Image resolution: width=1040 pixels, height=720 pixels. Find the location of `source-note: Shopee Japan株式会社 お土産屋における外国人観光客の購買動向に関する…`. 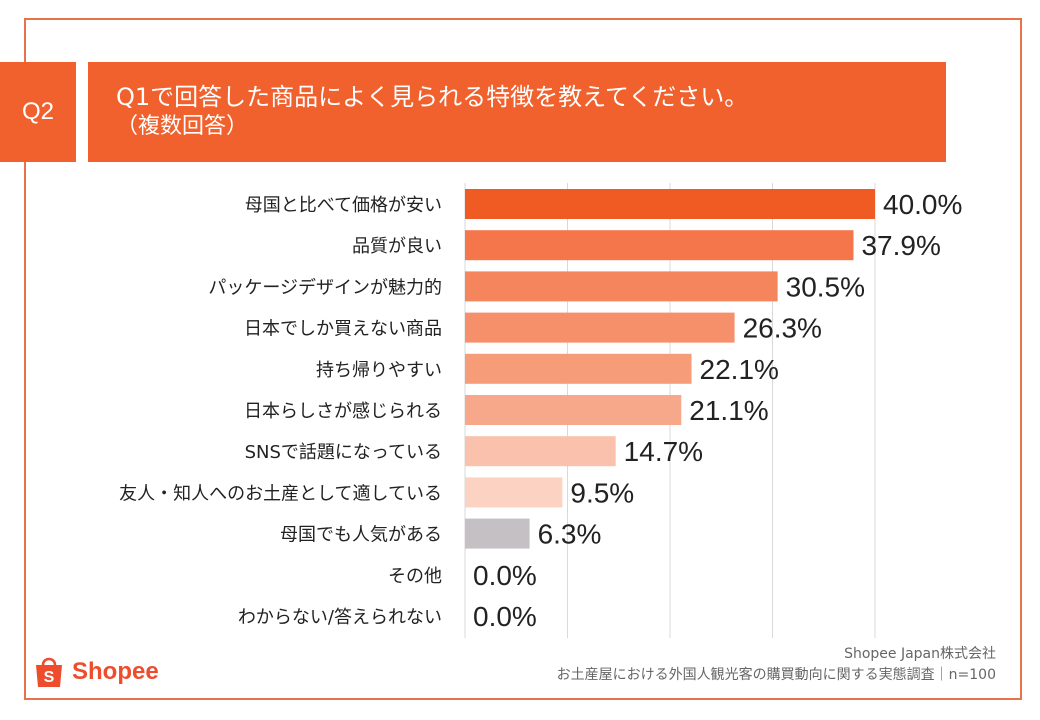

source-note: Shopee Japan株式会社 お土産屋における外国人観光客の購買動向に関する… is located at coordinates (776, 665).